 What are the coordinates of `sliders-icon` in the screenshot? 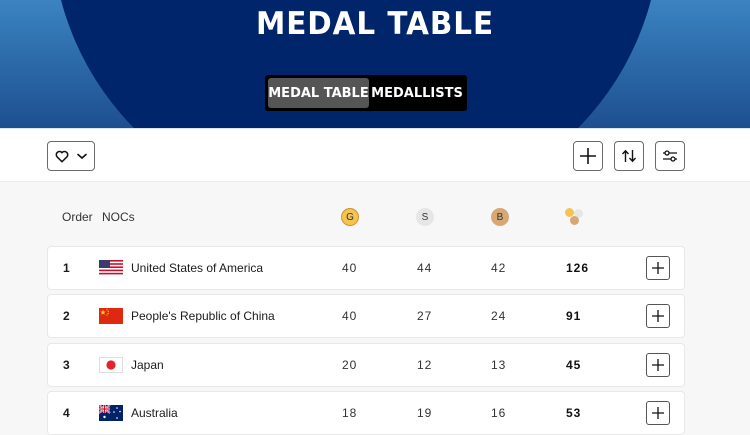 It's located at (670, 156).